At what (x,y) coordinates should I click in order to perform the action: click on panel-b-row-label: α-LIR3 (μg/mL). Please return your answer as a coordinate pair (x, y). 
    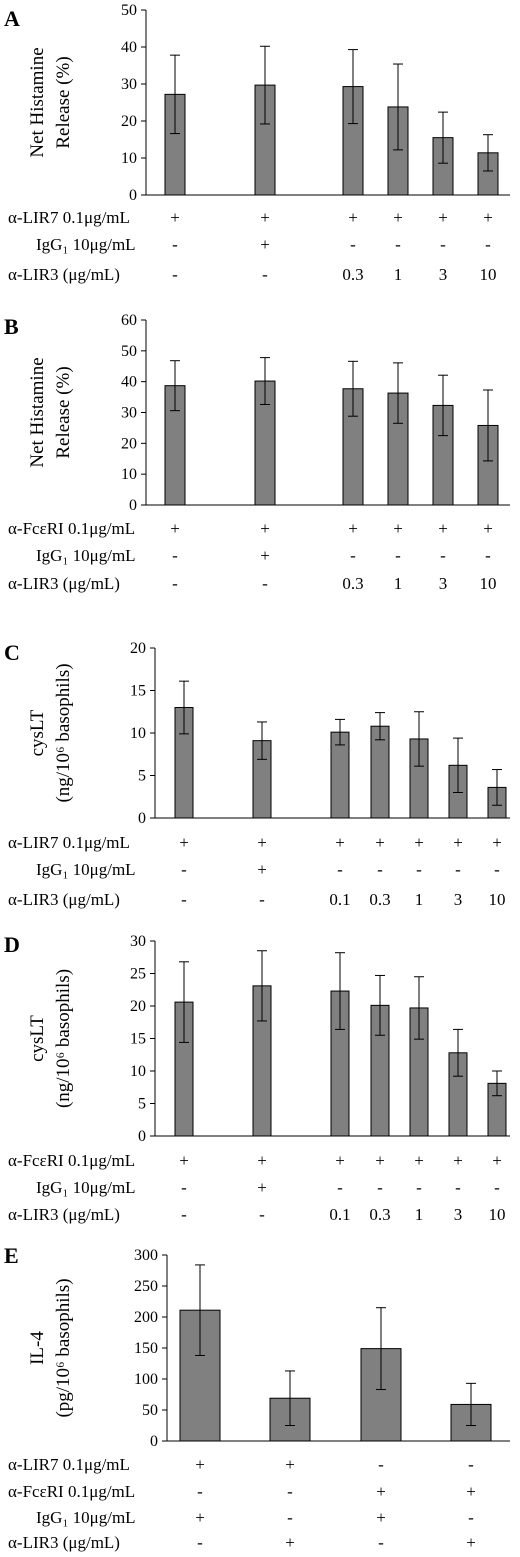
    Looking at the image, I should click on (64, 583).